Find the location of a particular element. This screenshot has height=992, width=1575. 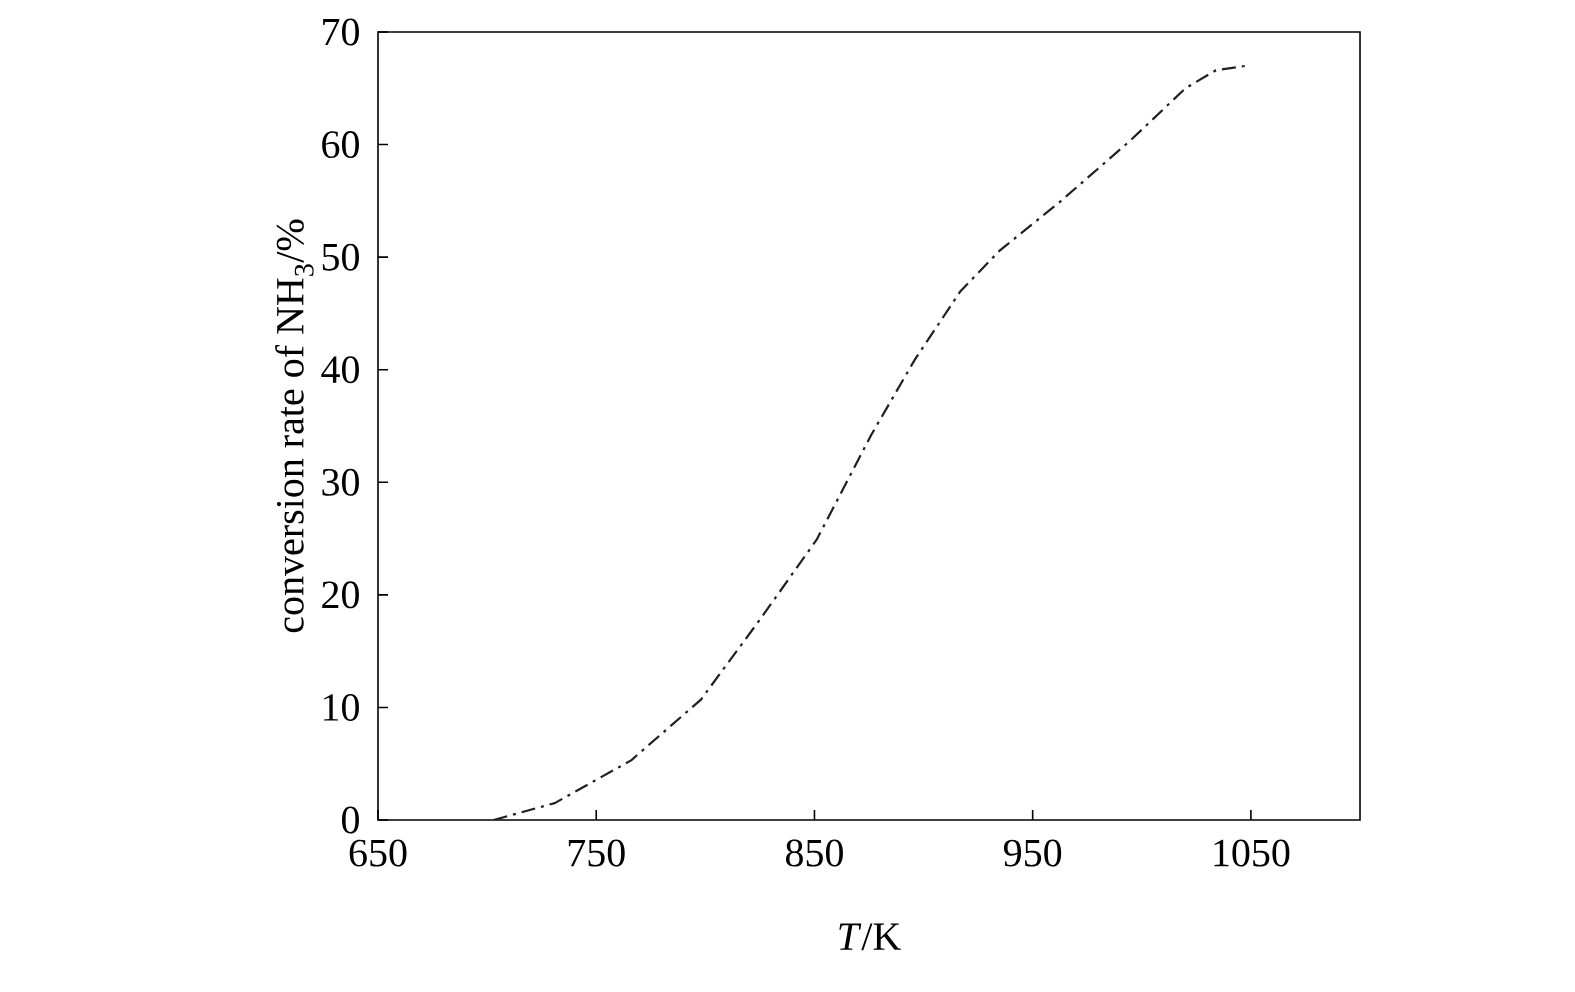

y-tick-label: 30 is located at coordinates (340, 482).